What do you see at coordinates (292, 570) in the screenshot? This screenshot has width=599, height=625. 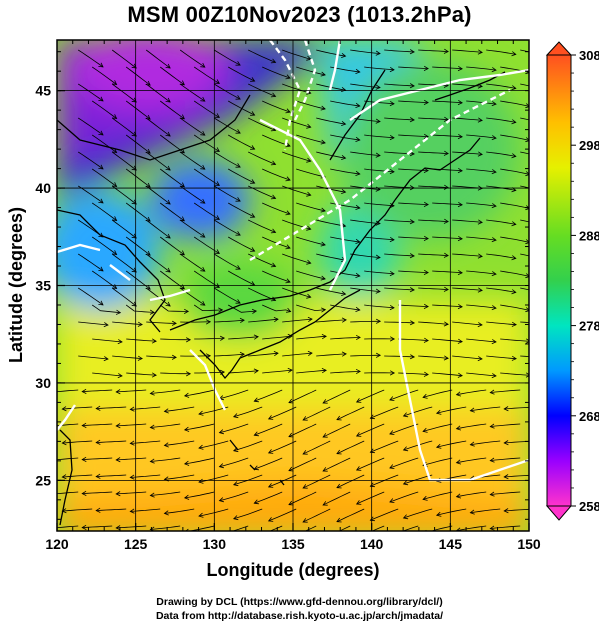 I see `x-axis-label: Longitude (degrees)` at bounding box center [292, 570].